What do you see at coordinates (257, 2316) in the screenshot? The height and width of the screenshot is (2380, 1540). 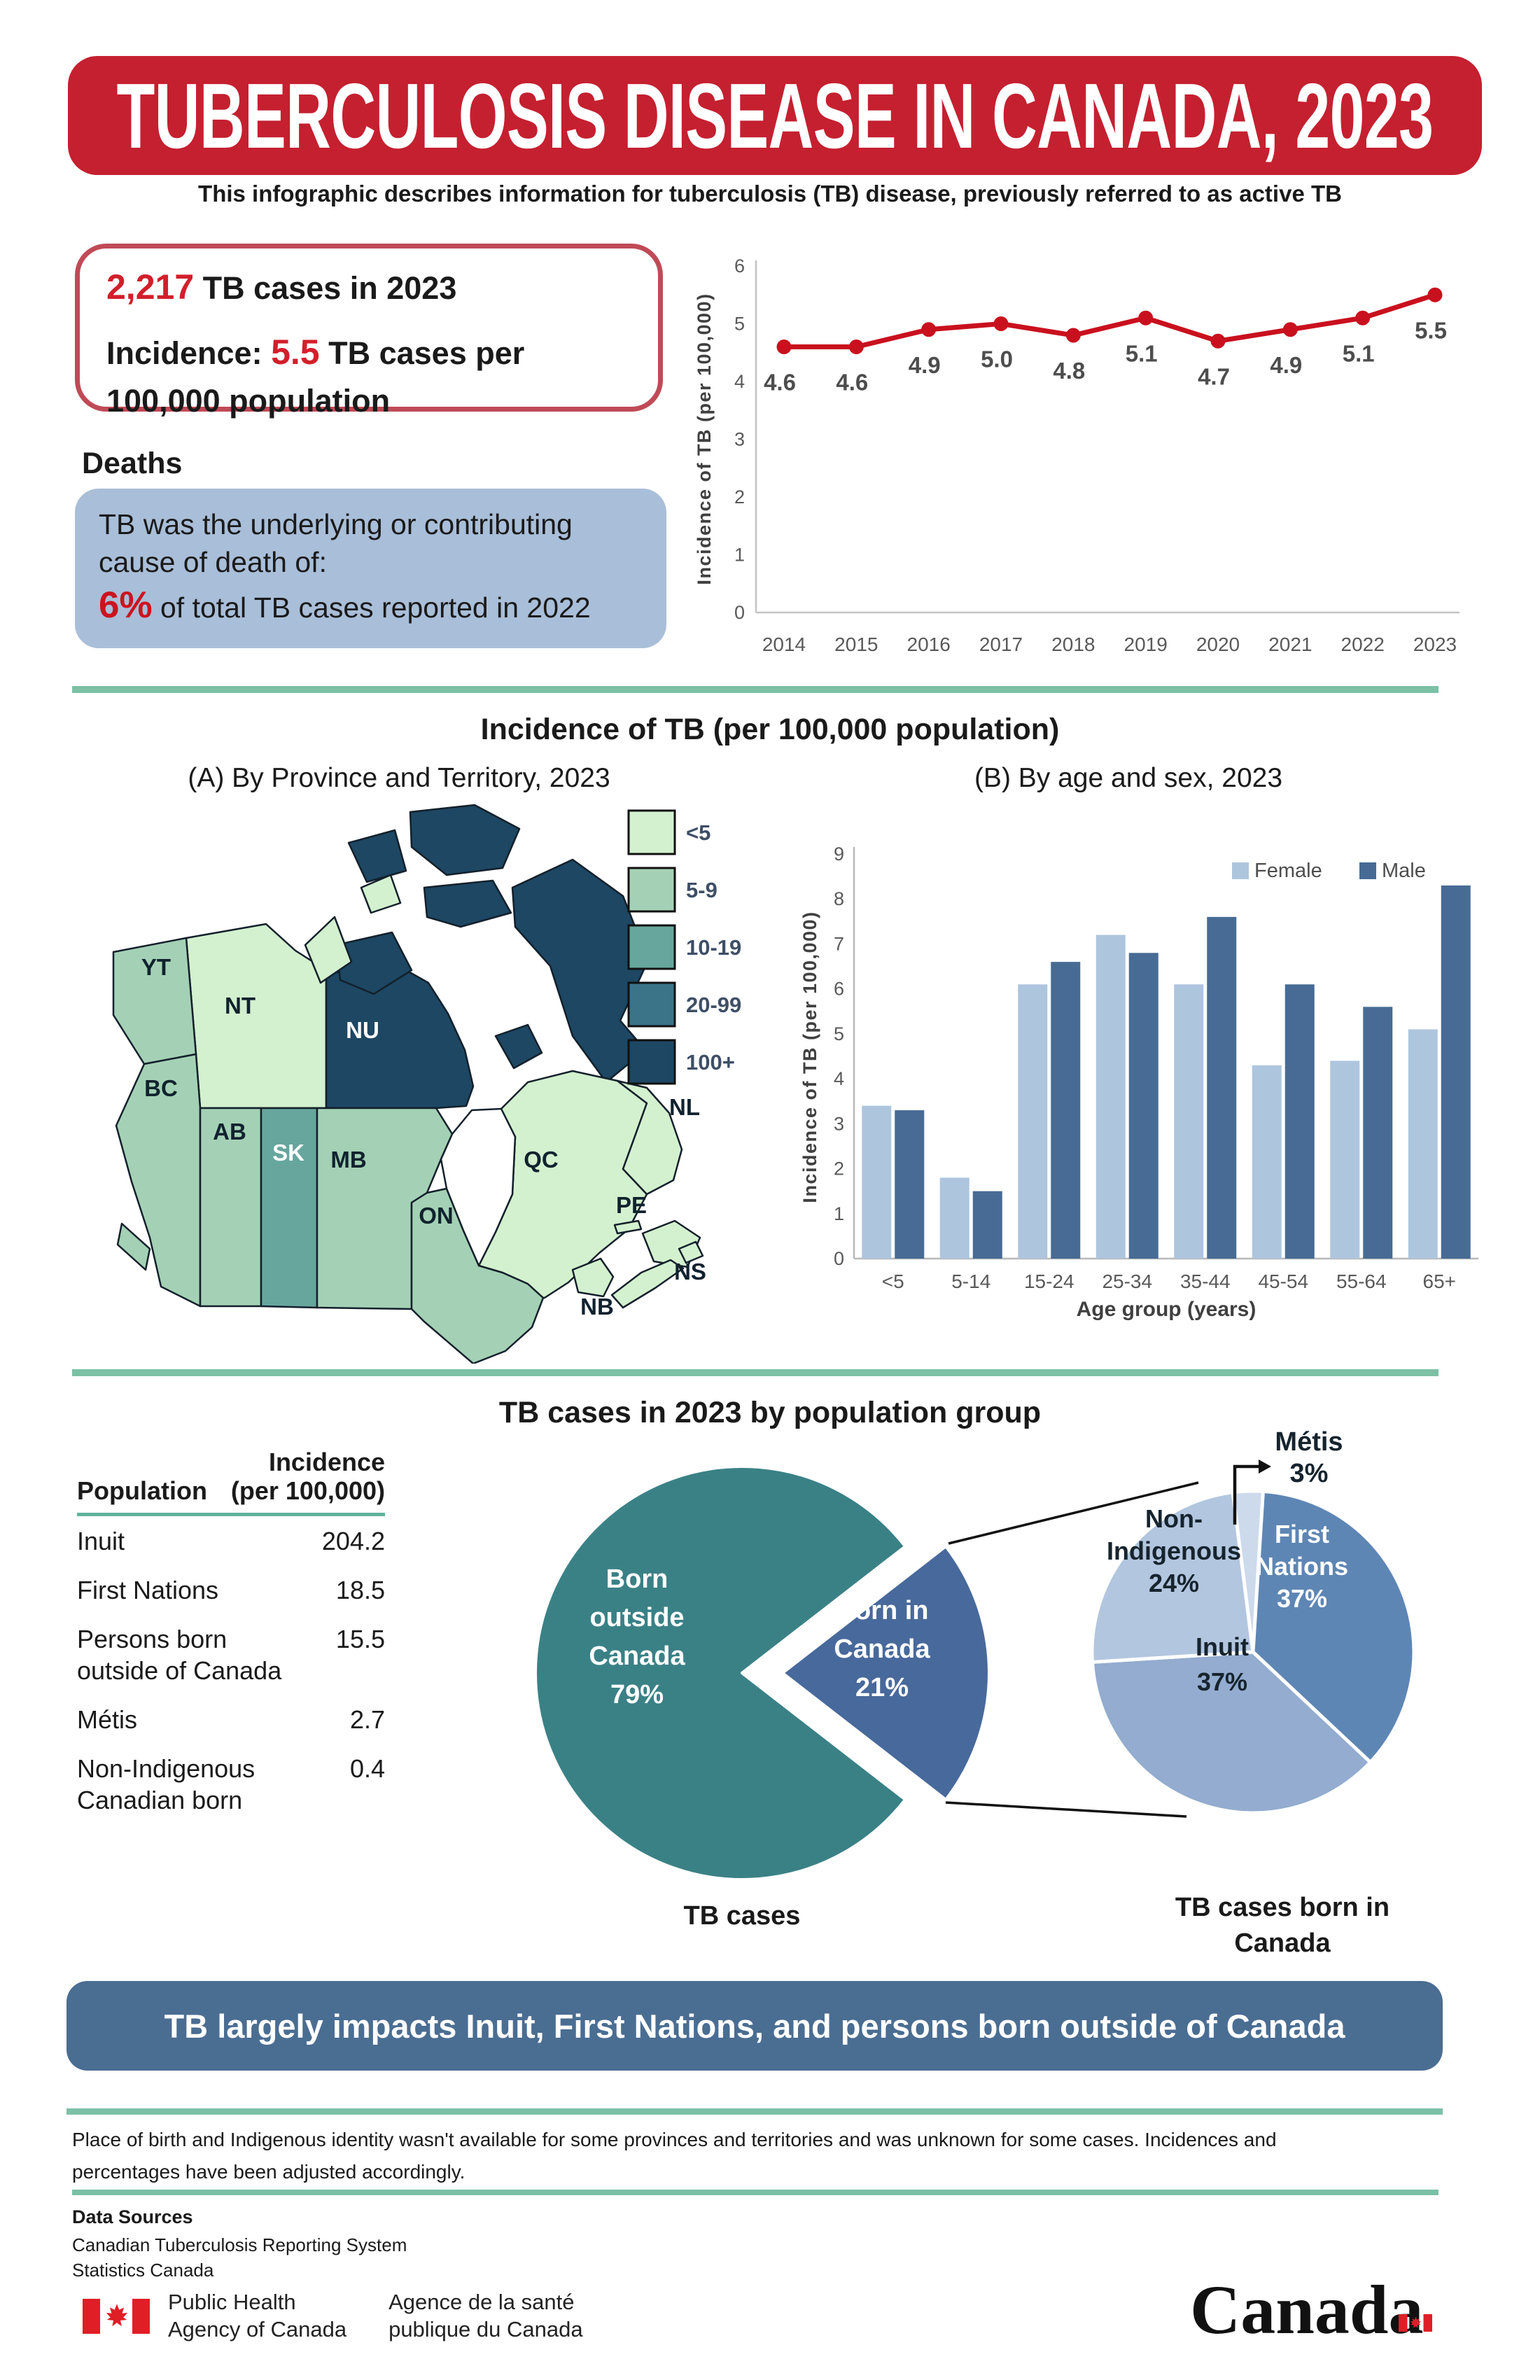 I see `phac-text-en: Public Health Agency of Canada` at bounding box center [257, 2316].